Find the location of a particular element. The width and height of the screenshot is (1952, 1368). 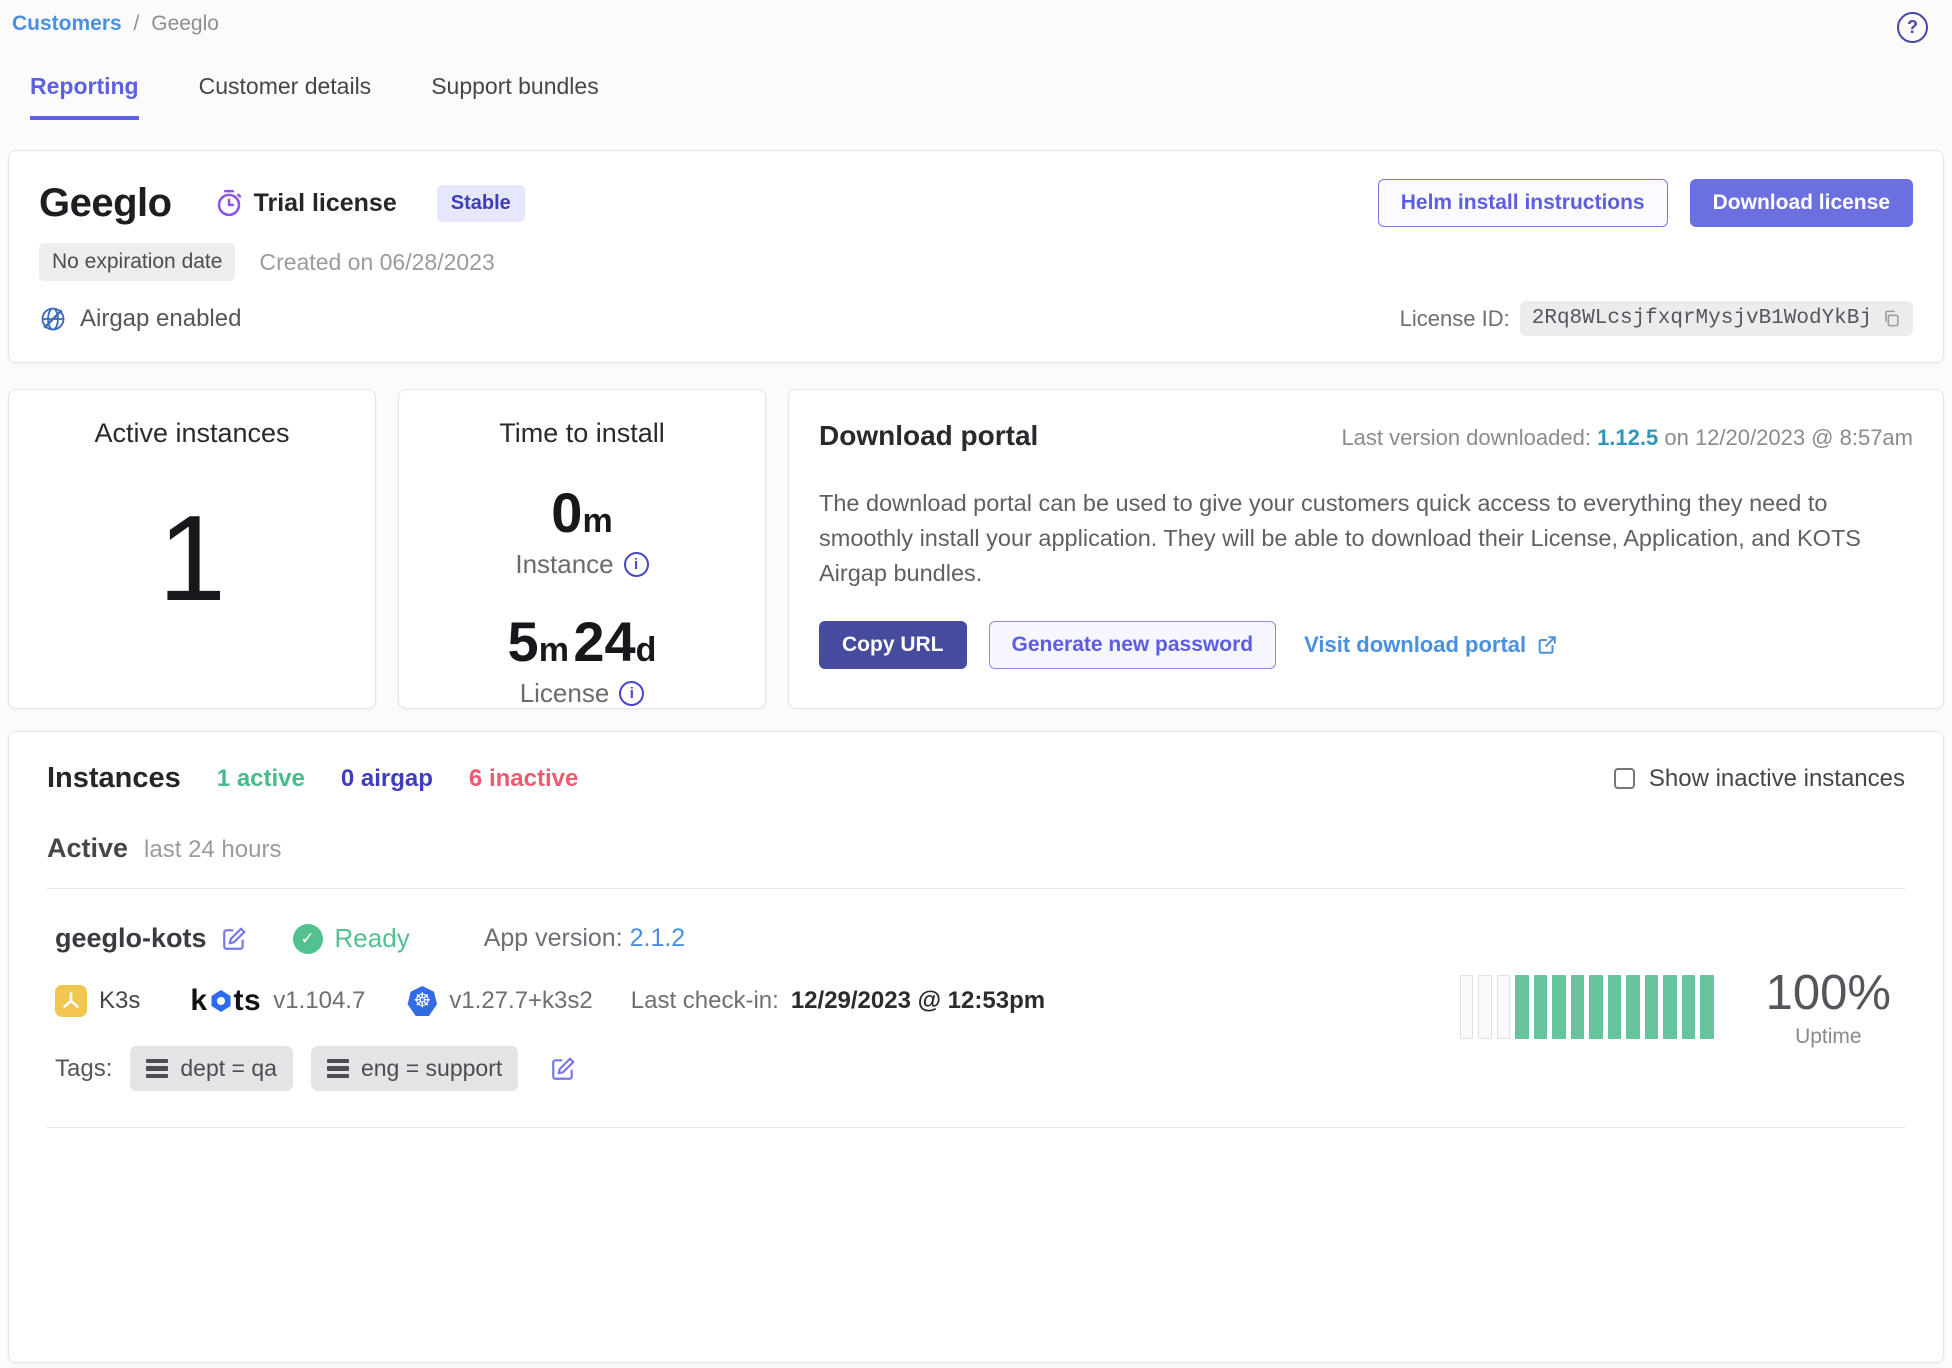

instance-row: geeglo-kots ✓ Ready App version: 2.1.2 is located at coordinates (976, 990).